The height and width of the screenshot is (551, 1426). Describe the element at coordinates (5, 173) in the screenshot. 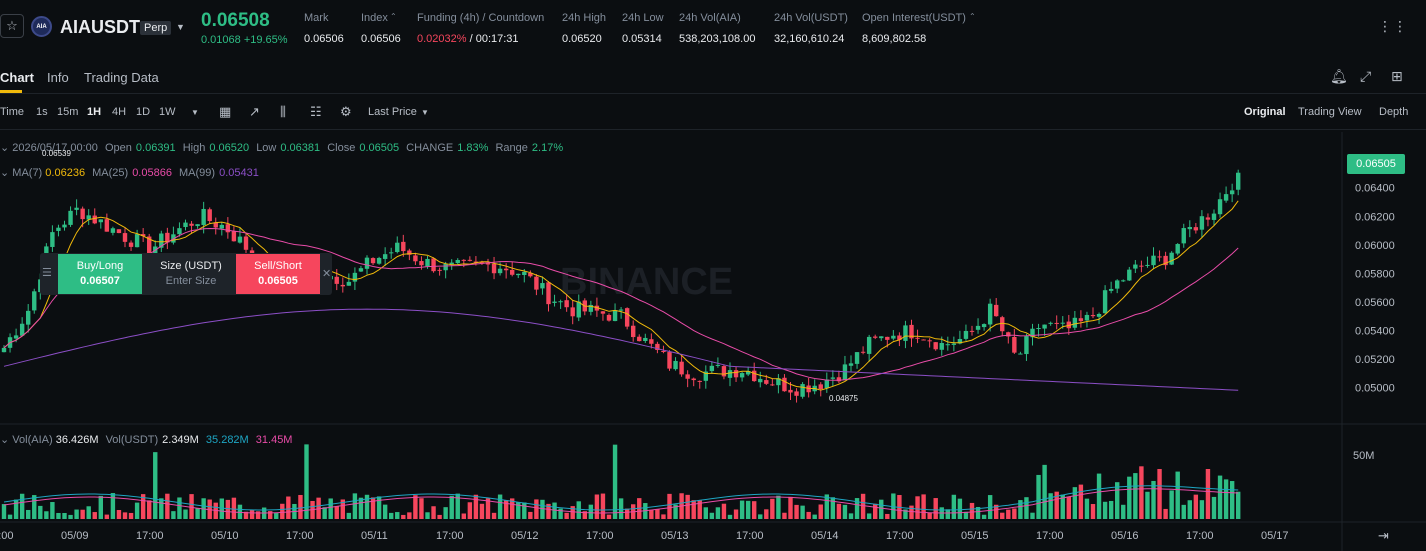

I see `ma-collapse-icon: ⌄` at that location.